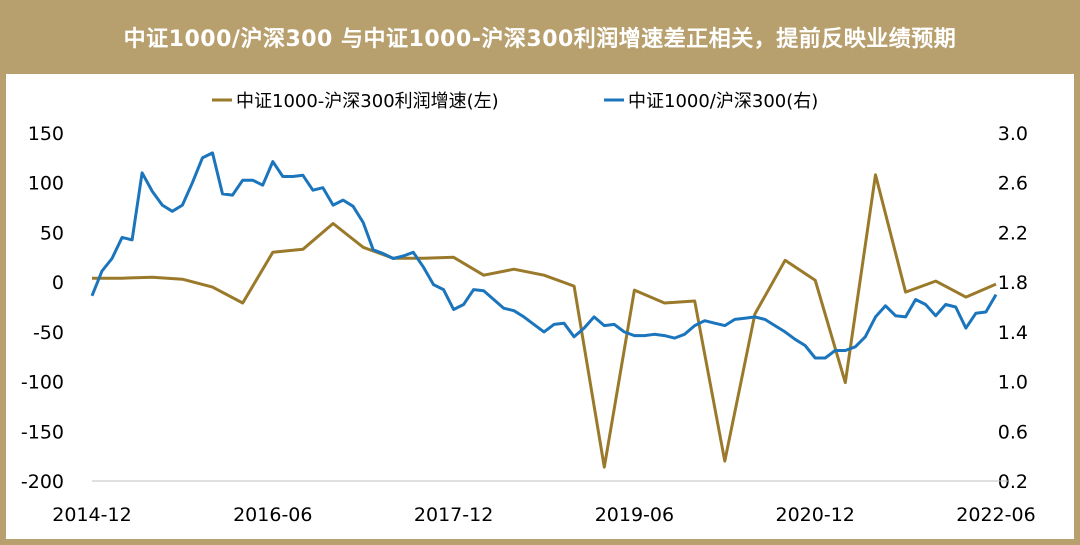  Describe the element at coordinates (723, 101) in the screenshot. I see `legend-label-ratio: 中证1000/沪深300(右)` at that location.